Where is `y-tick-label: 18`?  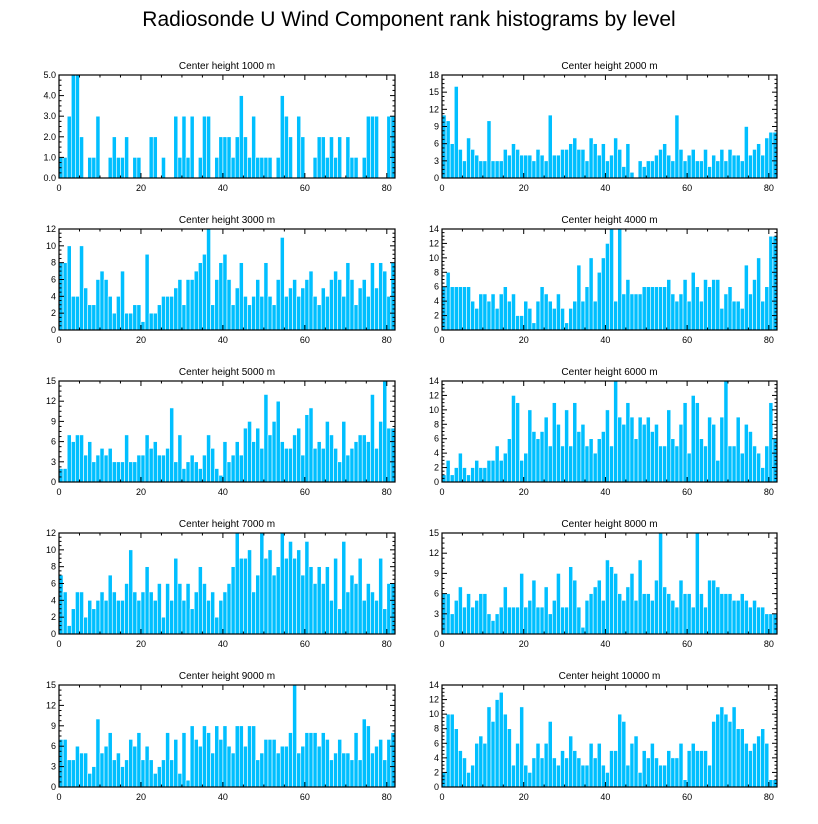
y-tick-label: 18 is located at coordinates (434, 75).